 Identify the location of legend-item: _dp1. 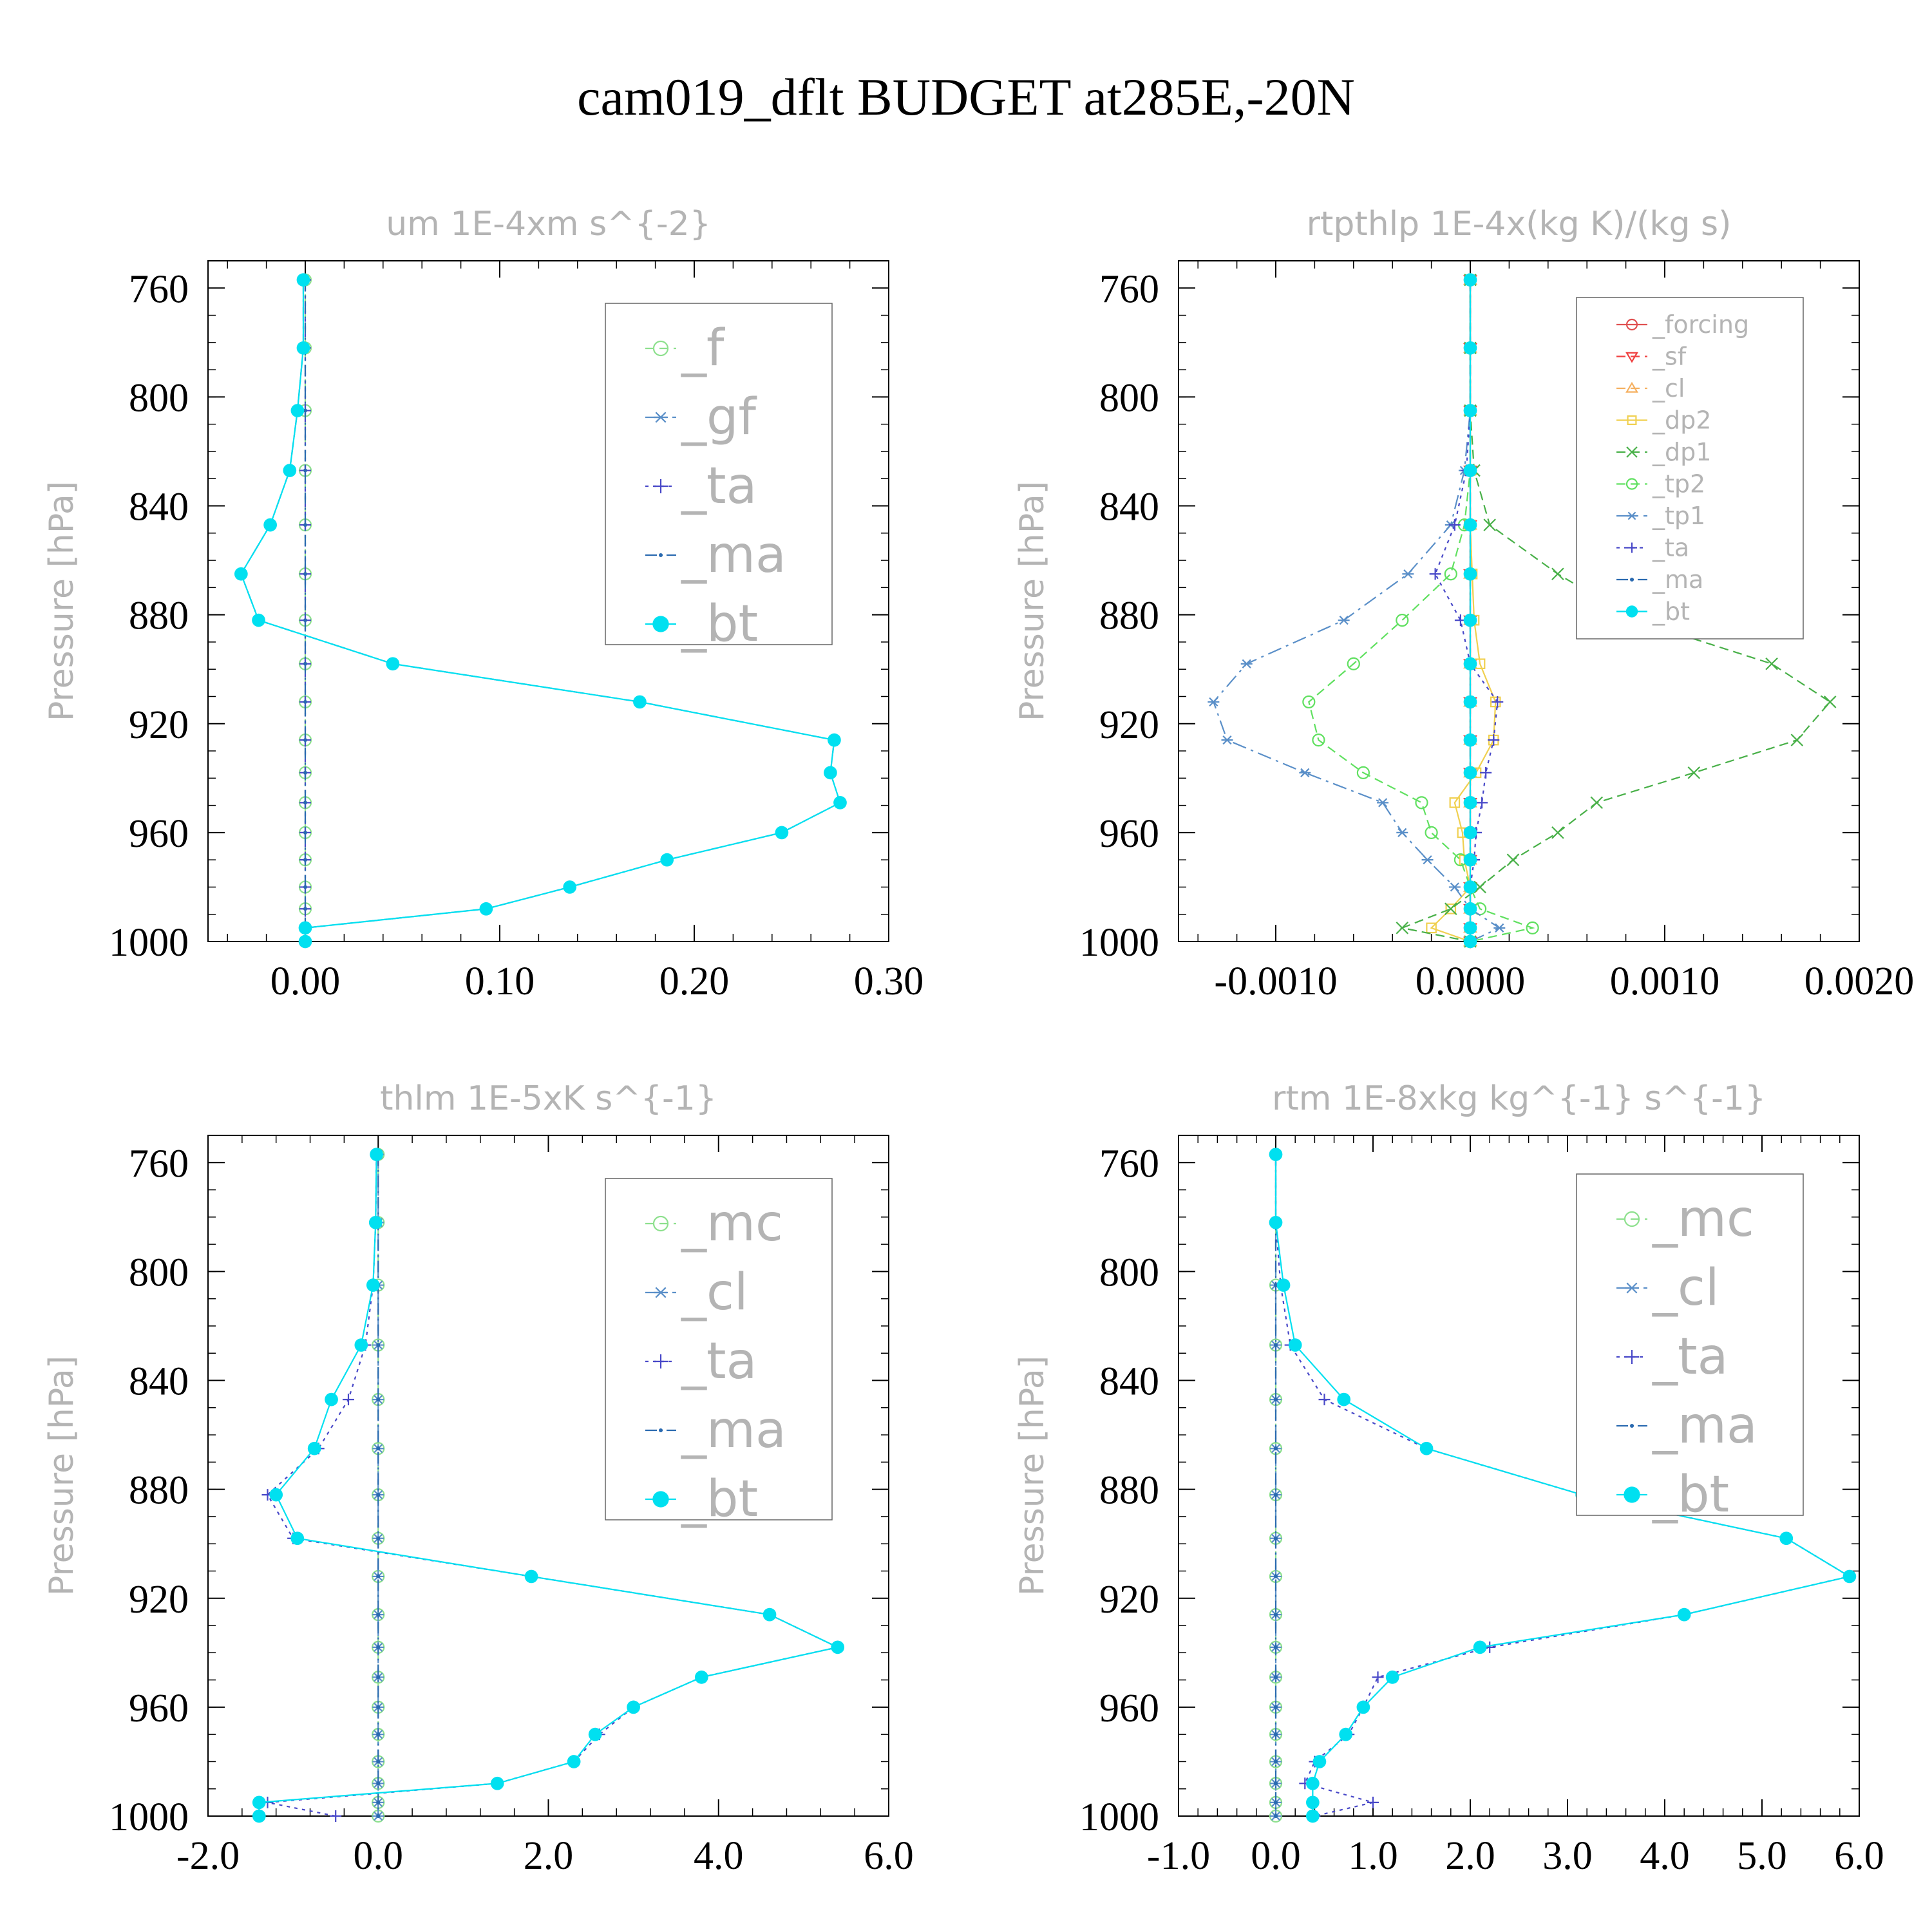
(1663, 452).